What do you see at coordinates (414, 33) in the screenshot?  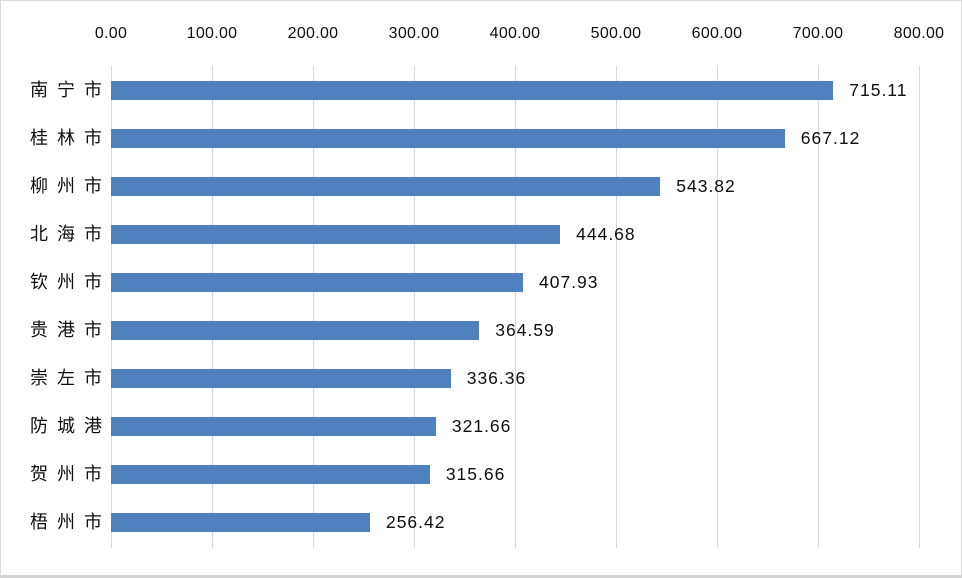 I see `x-axis-tick-label: 300.00` at bounding box center [414, 33].